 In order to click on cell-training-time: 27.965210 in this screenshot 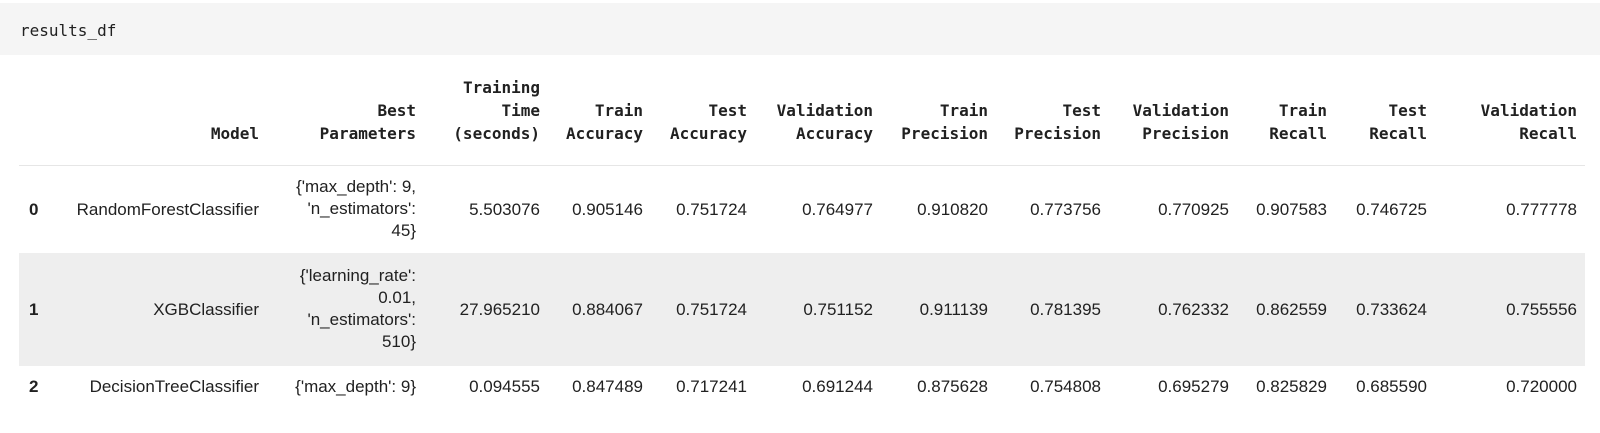, I will do `click(499, 309)`.